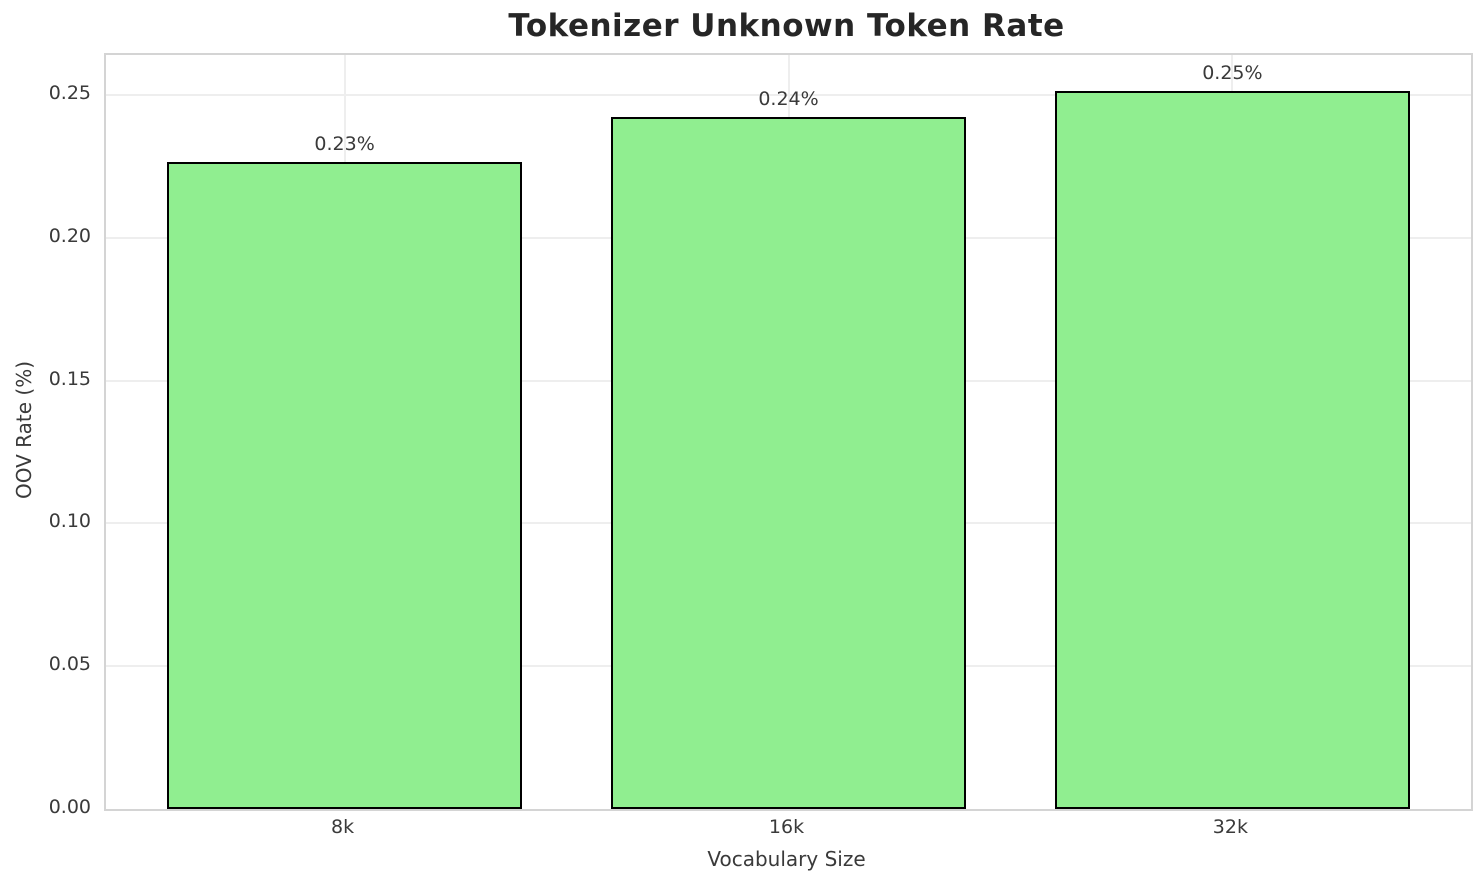 The height and width of the screenshot is (885, 1484). I want to click on bar-value-label: 0.23%, so click(344, 144).